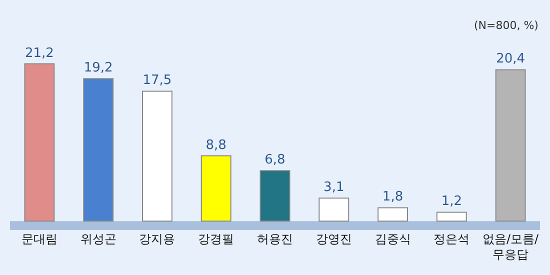  What do you see at coordinates (157, 80) in the screenshot?
I see `data-label: 17,5` at bounding box center [157, 80].